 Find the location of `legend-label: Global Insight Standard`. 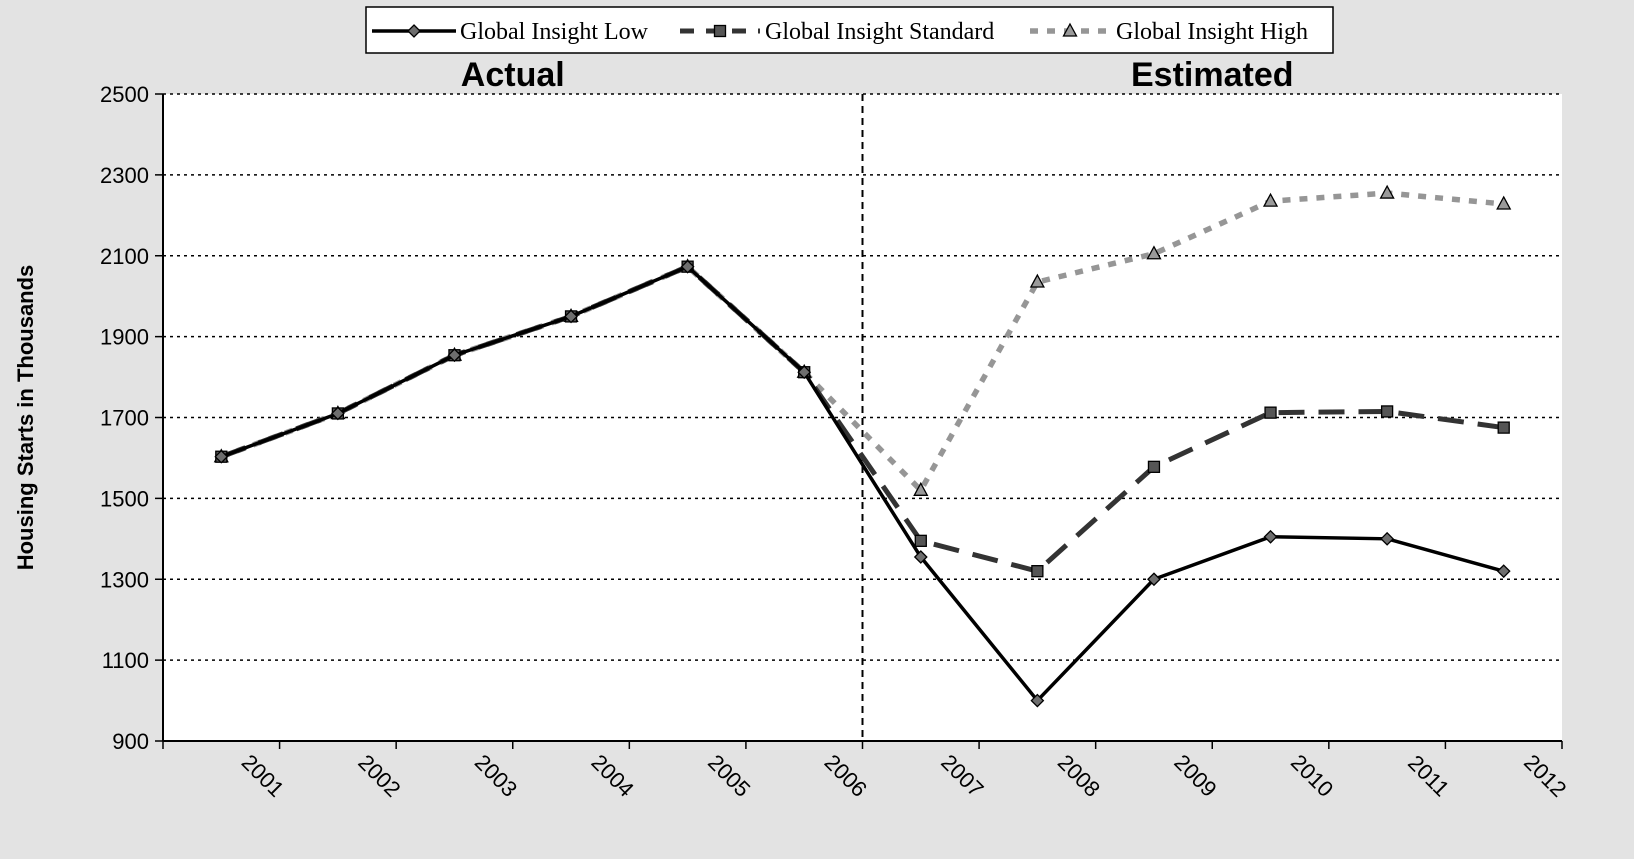

legend-label: Global Insight Standard is located at coordinates (879, 32).